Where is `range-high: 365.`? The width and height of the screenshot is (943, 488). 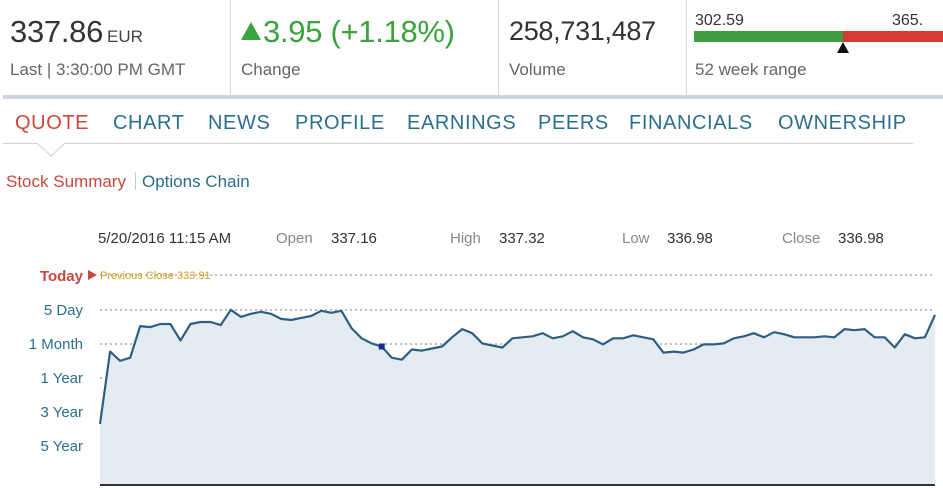 range-high: 365. is located at coordinates (908, 20).